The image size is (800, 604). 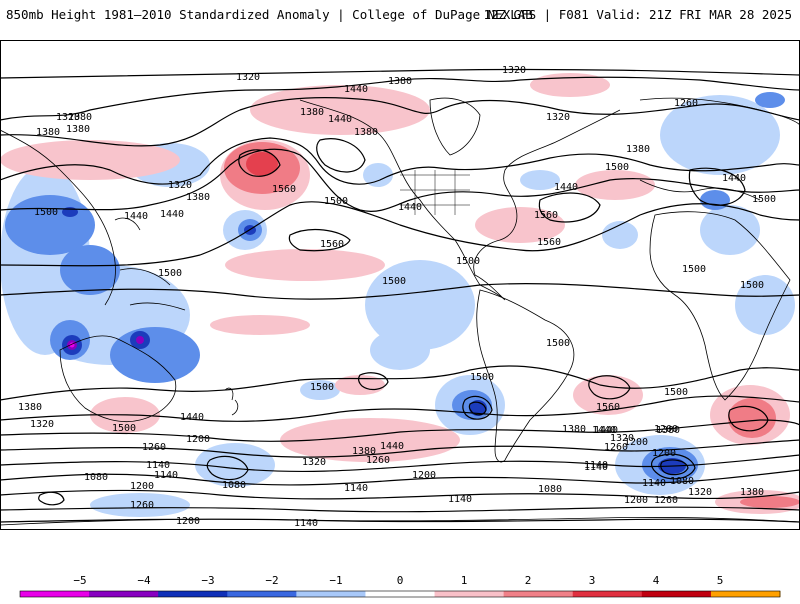 What do you see at coordinates (271, 580) in the screenshot?
I see `color-scale-tick: −2` at bounding box center [271, 580].